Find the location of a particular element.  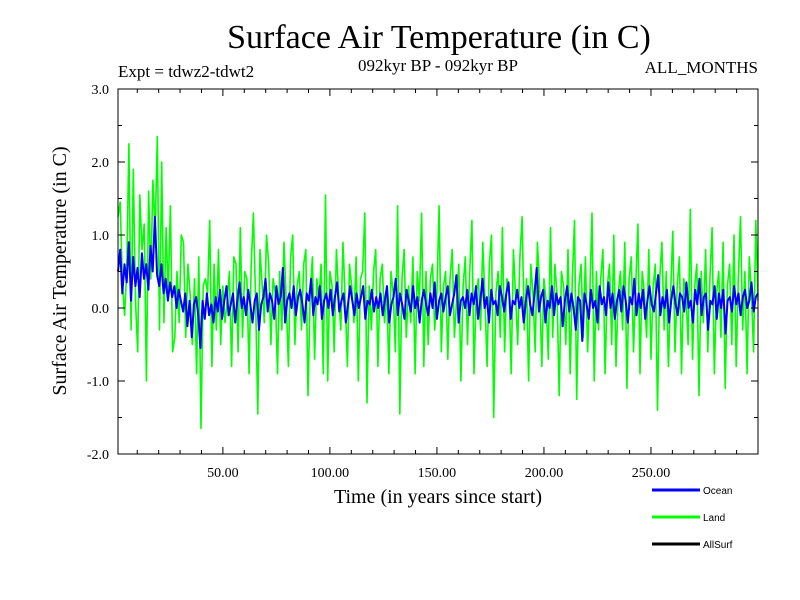

x-tick-label: 200.00 is located at coordinates (544, 473).